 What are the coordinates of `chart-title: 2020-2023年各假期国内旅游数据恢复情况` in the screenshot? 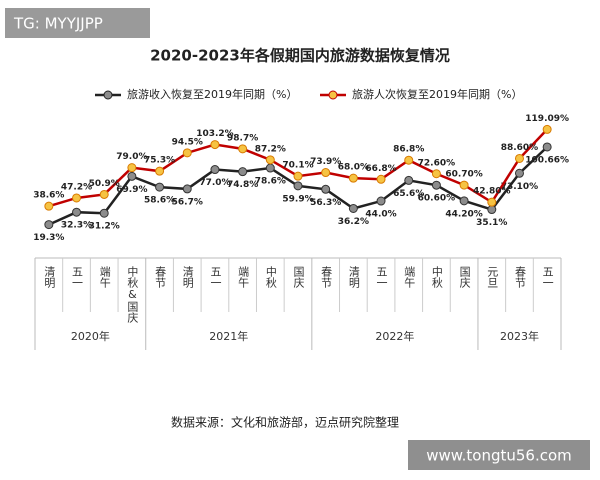 It's located at (300, 56).